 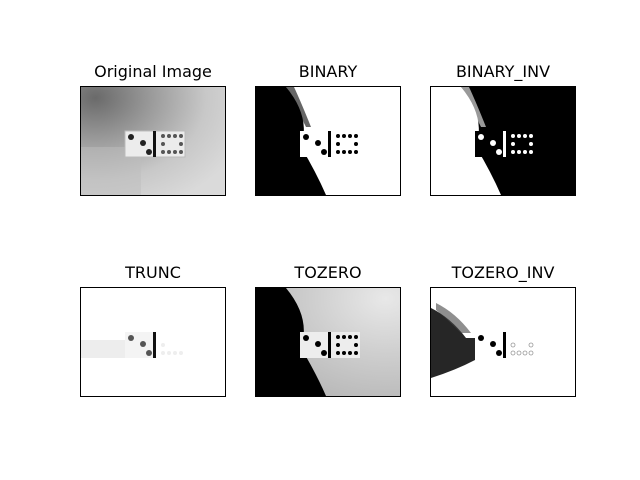 I want to click on panel-title: Original Image, so click(x=153, y=71).